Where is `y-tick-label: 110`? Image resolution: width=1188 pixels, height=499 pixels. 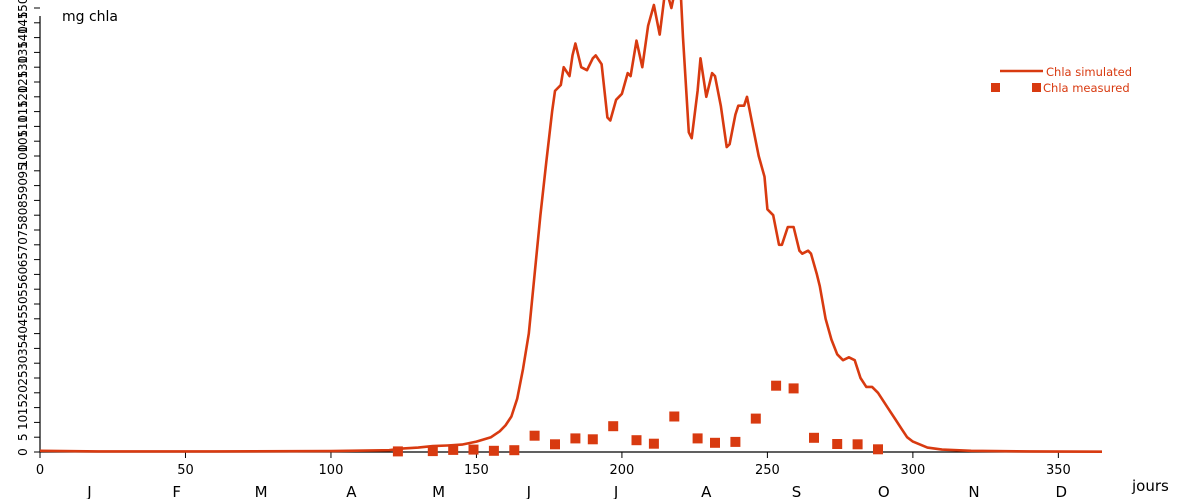
y-tick-label: 110 is located at coordinates (23, 126).